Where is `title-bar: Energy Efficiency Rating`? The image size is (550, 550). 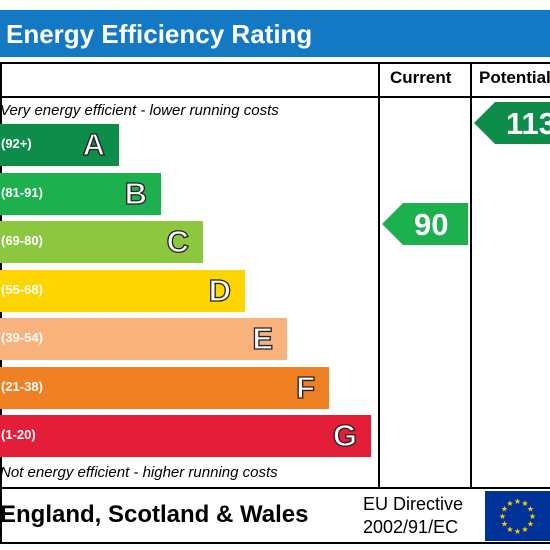
title-bar: Energy Efficiency Rating is located at coordinates (275, 33).